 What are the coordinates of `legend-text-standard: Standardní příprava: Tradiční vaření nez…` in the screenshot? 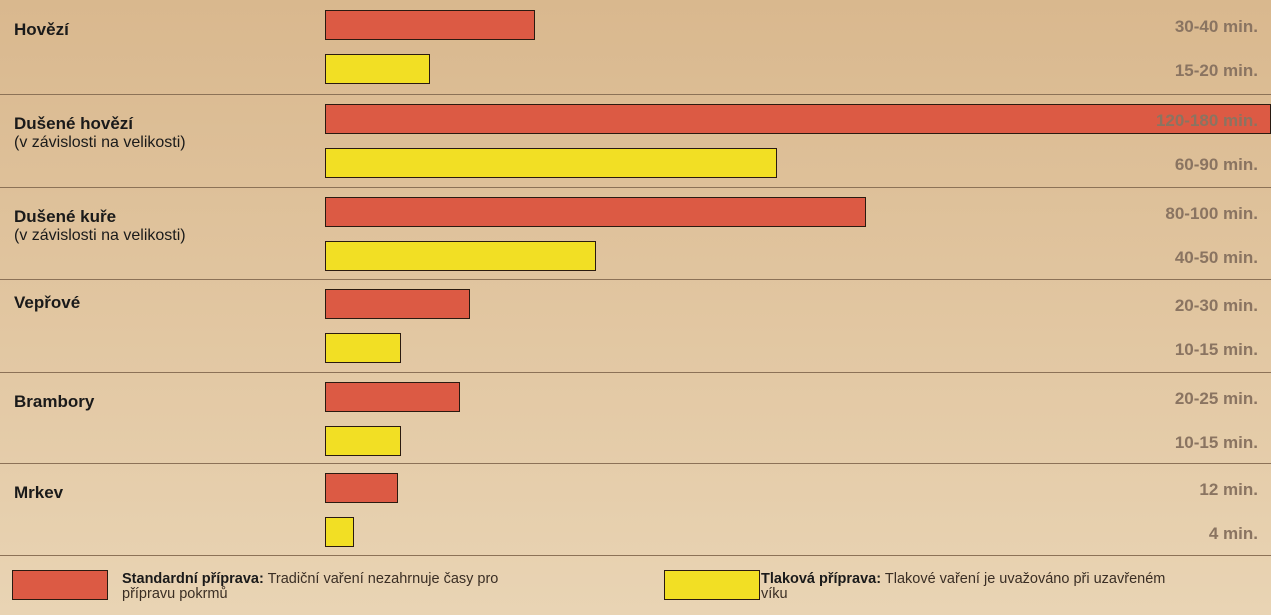 It's located at (327, 587).